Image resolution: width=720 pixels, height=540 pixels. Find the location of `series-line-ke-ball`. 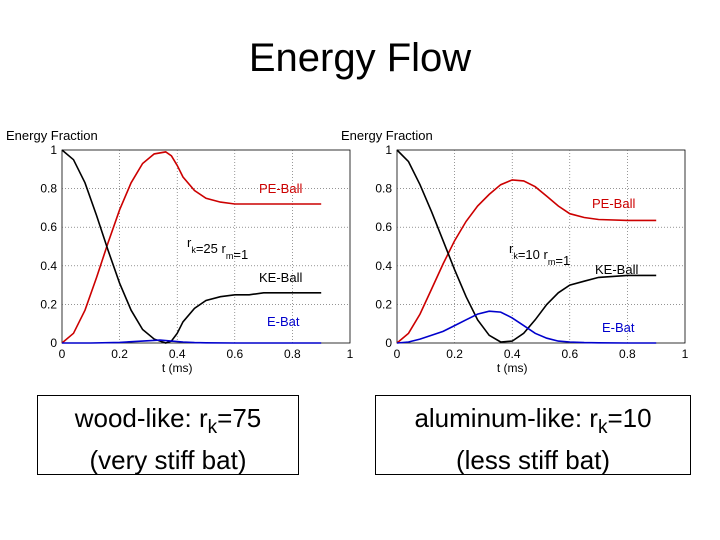

series-line-ke-ball is located at coordinates (526, 246).